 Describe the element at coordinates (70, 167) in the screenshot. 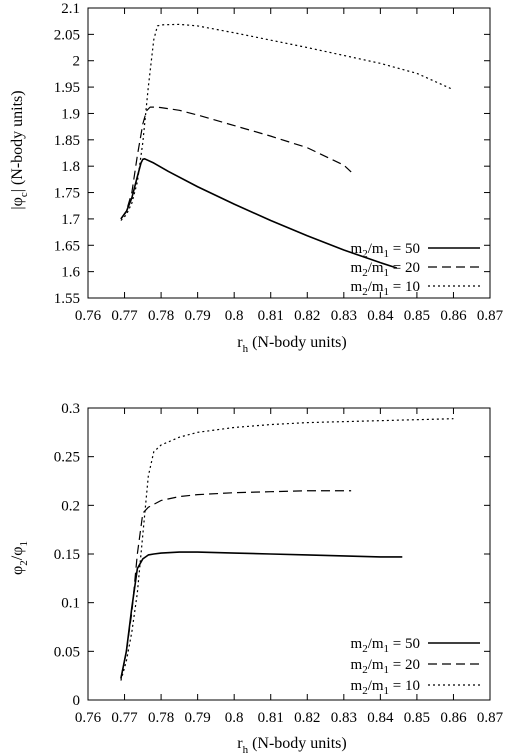

I see `y-tick-label: 1.8` at that location.